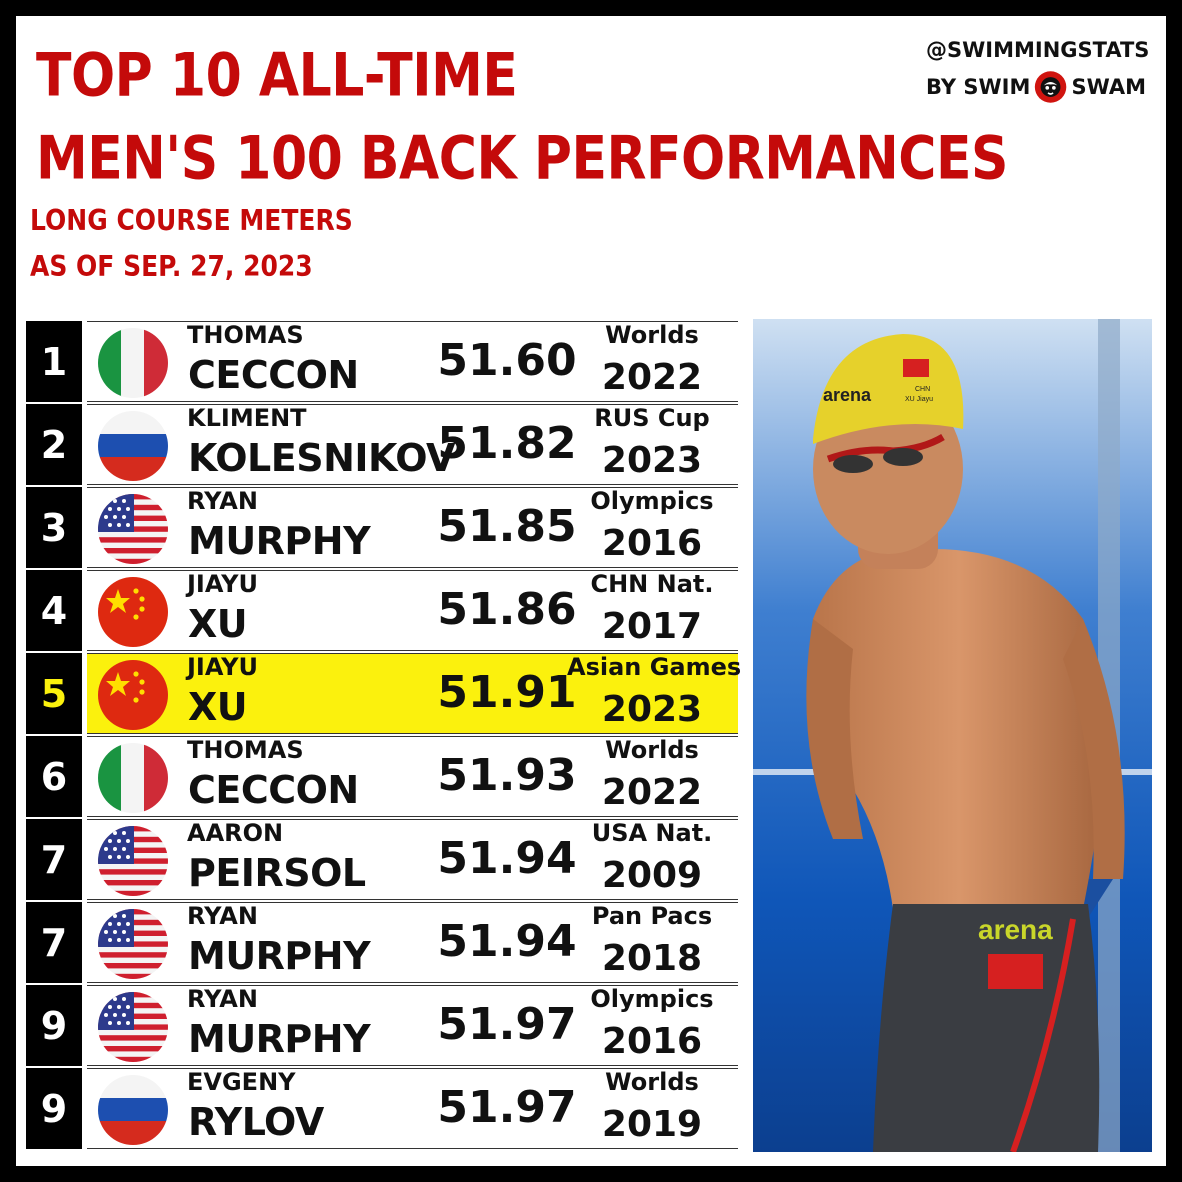 This screenshot has width=1182, height=1182. Describe the element at coordinates (652, 958) in the screenshot. I see `meet-year: 2018` at that location.